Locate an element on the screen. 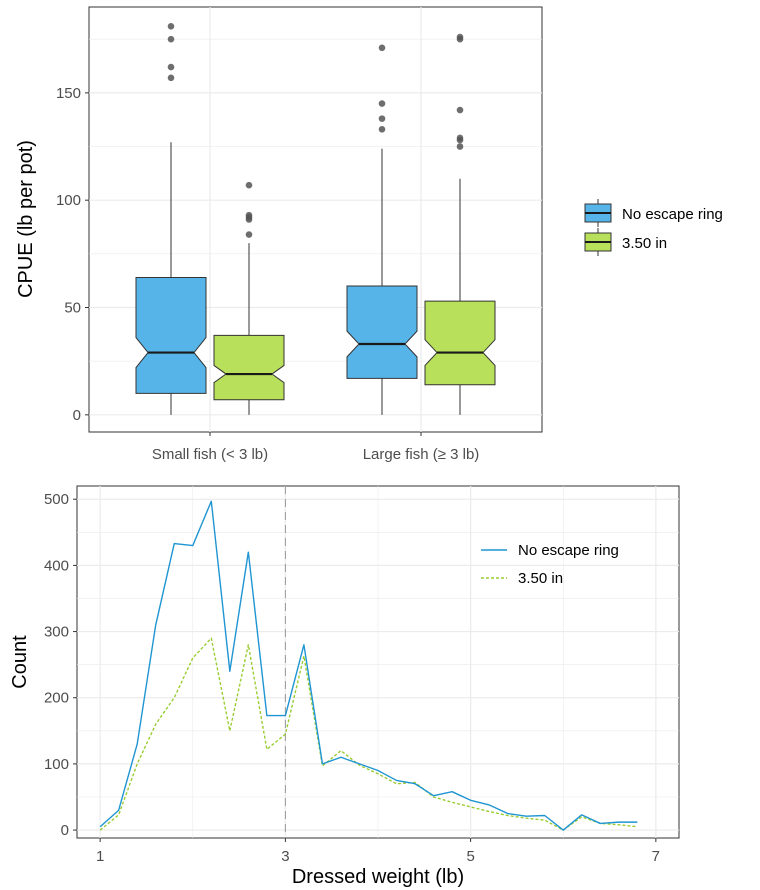 The height and width of the screenshot is (890, 760). line-chart-x-axis-title: Dressed weight (lb) is located at coordinates (378, 877).